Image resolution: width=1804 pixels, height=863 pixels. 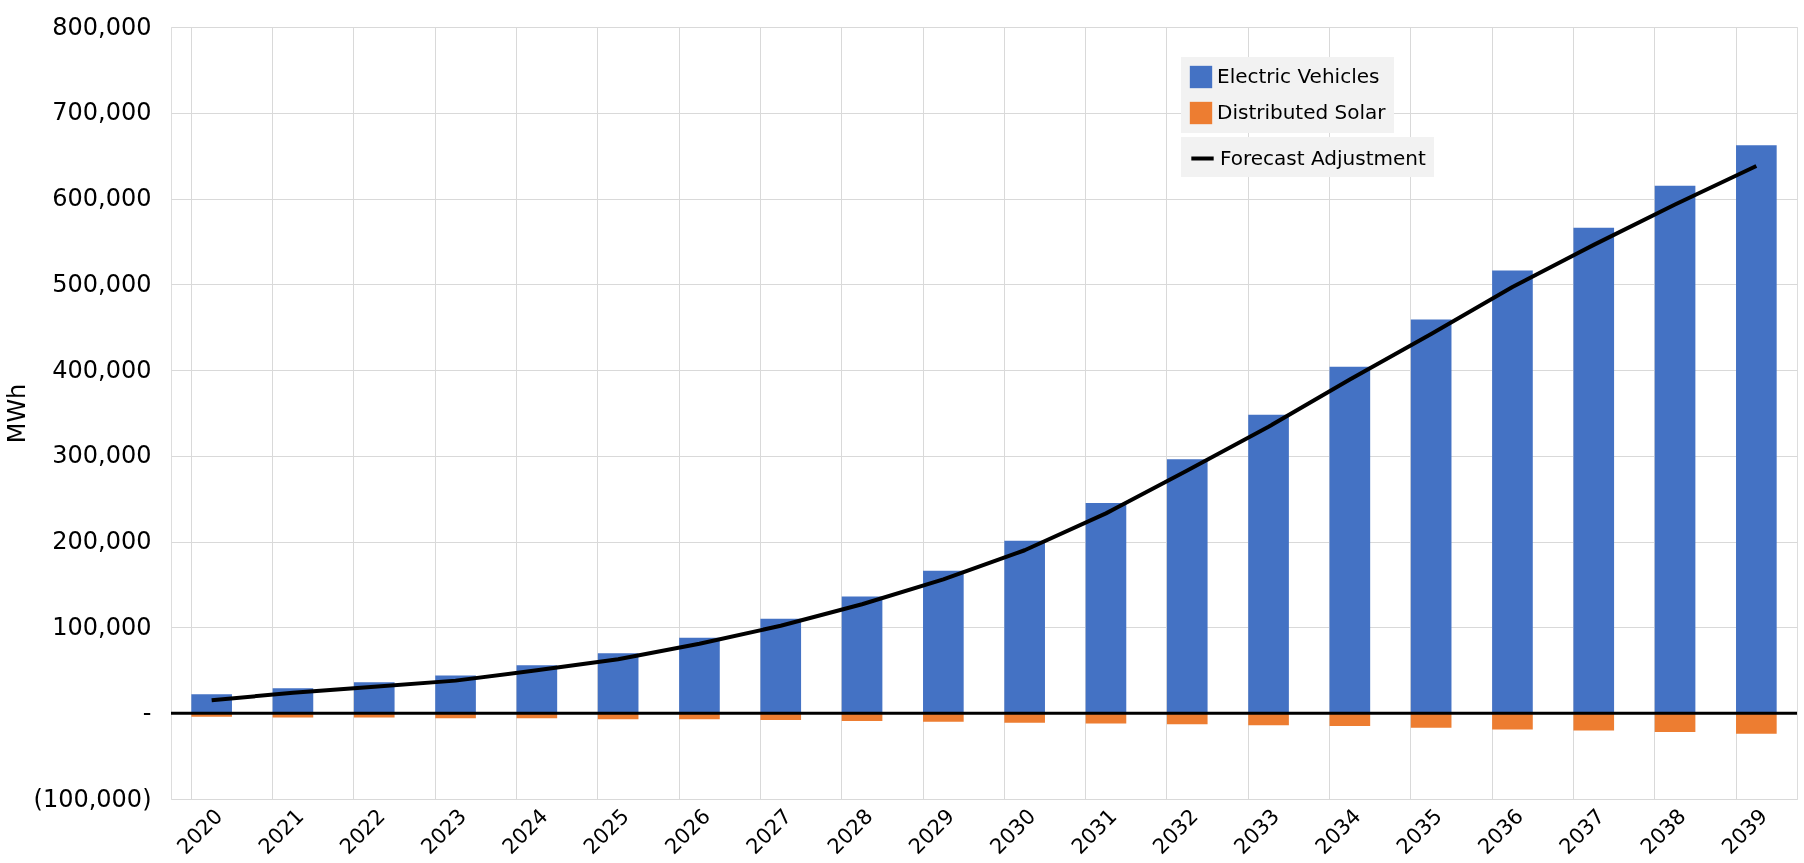 What do you see at coordinates (102, 198) in the screenshot?
I see `y-tick-label: 600,000` at bounding box center [102, 198].